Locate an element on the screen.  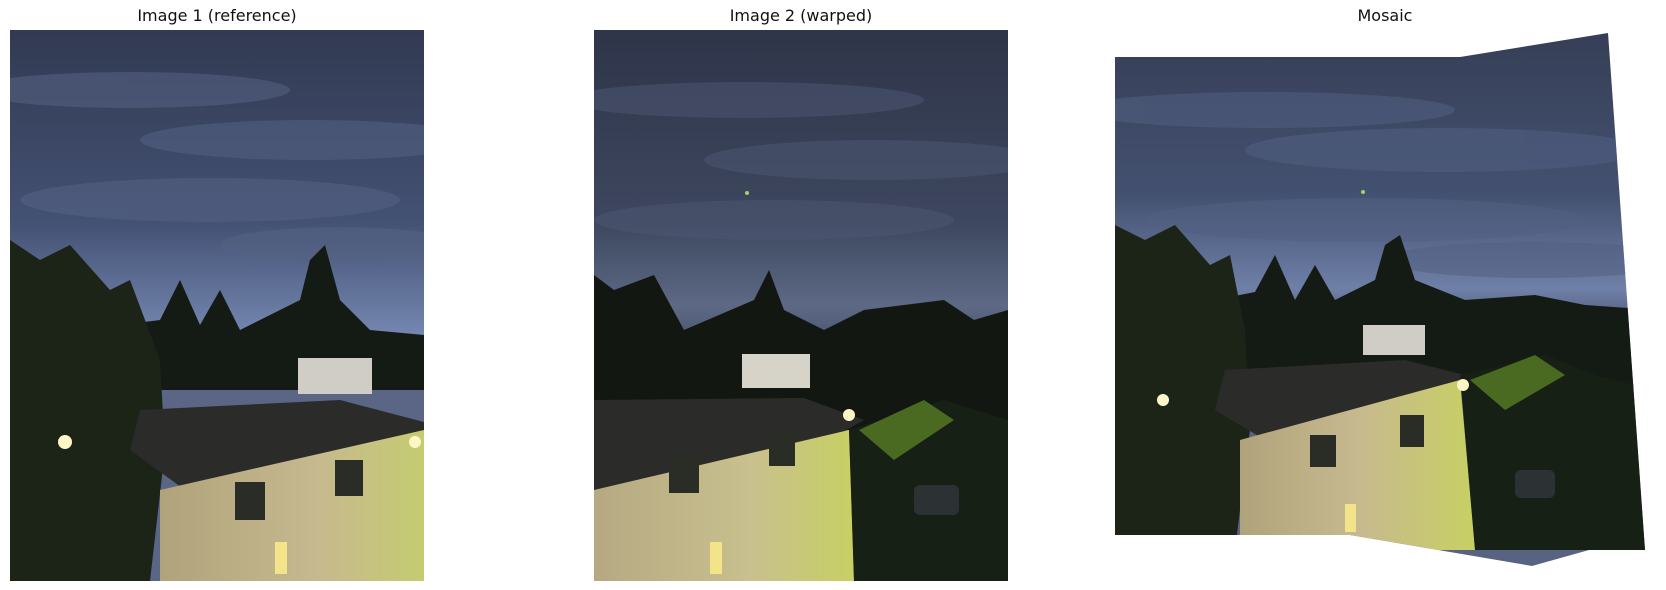
panel-title-mosaic: Mosaic is located at coordinates (1385, 15).